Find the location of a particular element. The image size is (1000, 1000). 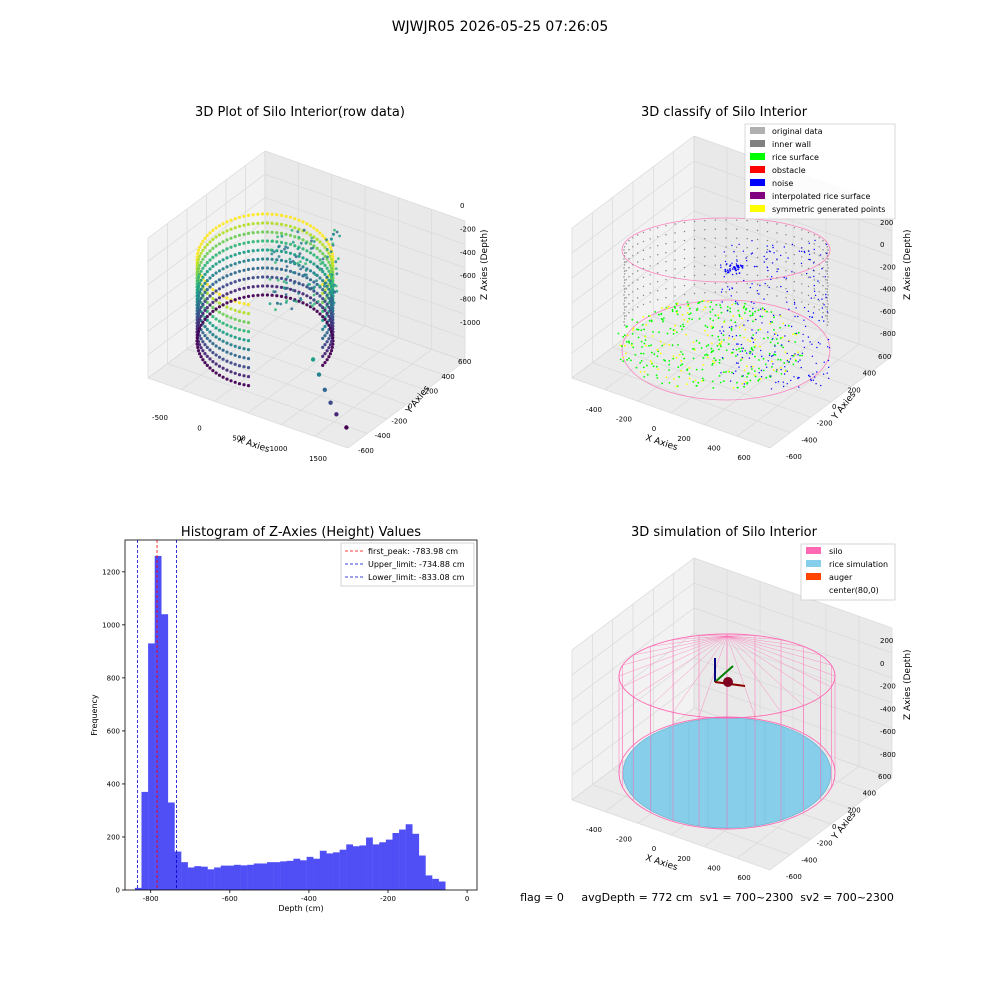

legend-swatch is located at coordinates (757, 195).